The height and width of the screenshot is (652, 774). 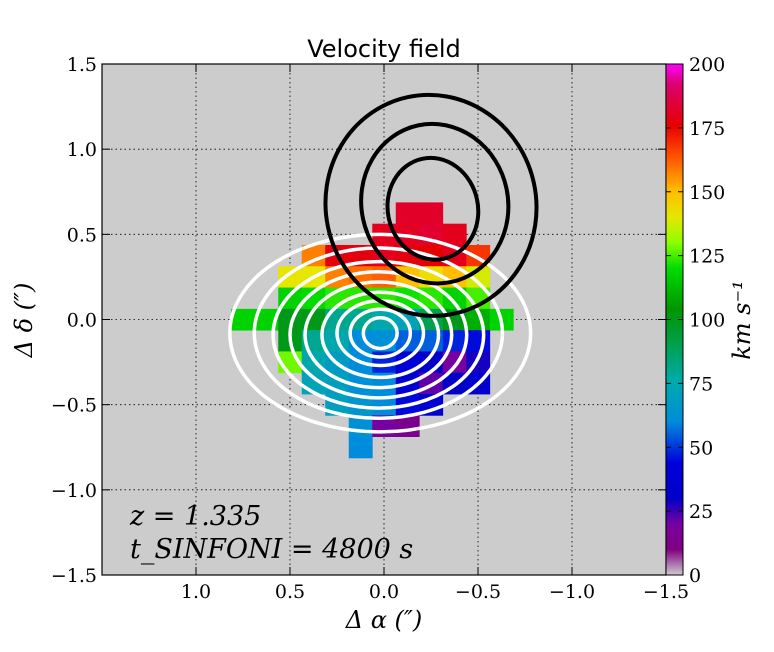 I want to click on y-tick-label: 1.5, so click(x=82, y=65).